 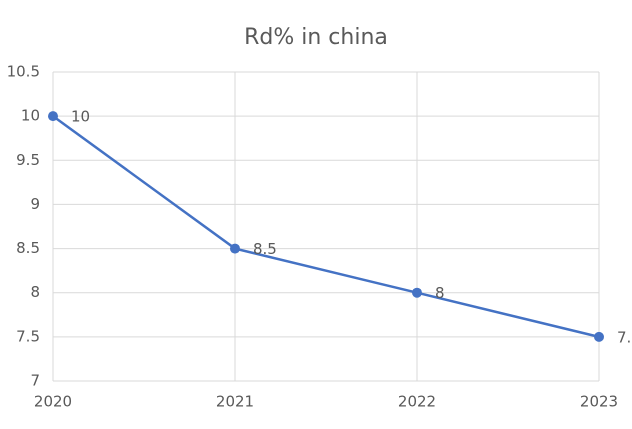 What do you see at coordinates (417, 402) in the screenshot?
I see `x-tick-label: 2022` at bounding box center [417, 402].